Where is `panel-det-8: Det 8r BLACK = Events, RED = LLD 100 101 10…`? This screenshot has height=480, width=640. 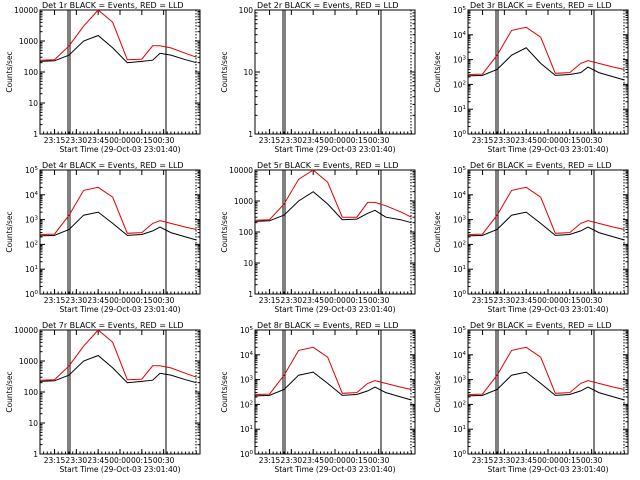 panel-det-8: Det 8r BLACK = Events, RED = LLD 100 101 10… is located at coordinates (318, 397).